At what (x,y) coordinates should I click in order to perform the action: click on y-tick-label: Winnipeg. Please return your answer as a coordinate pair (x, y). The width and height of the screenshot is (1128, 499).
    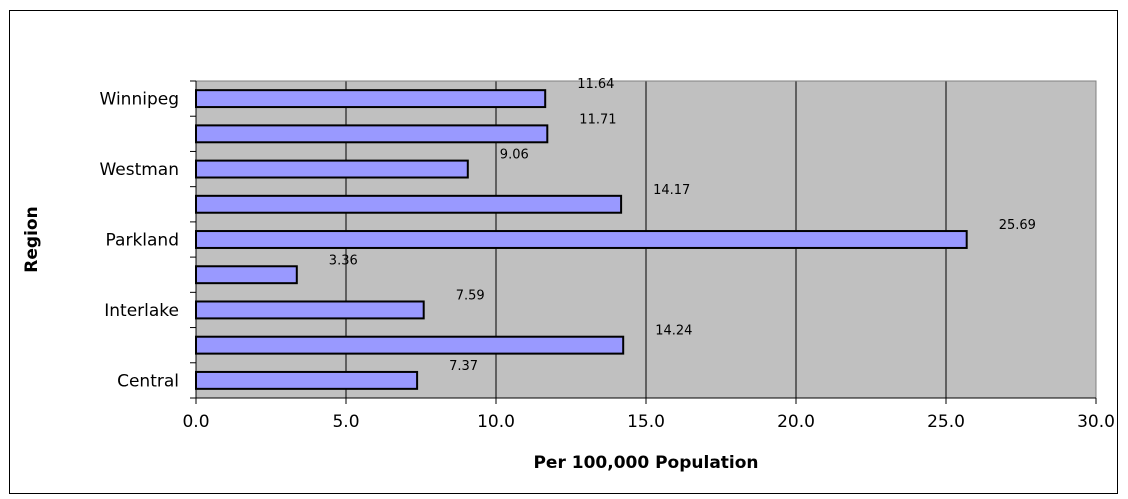
    Looking at the image, I should click on (139, 100).